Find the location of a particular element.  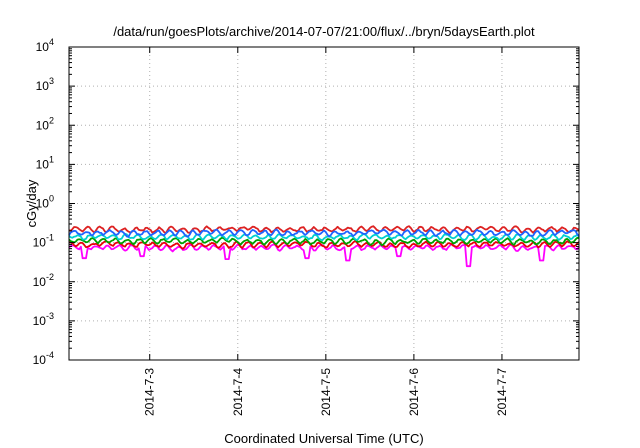

x-tick-label: 2014-7-3 is located at coordinates (150, 392).